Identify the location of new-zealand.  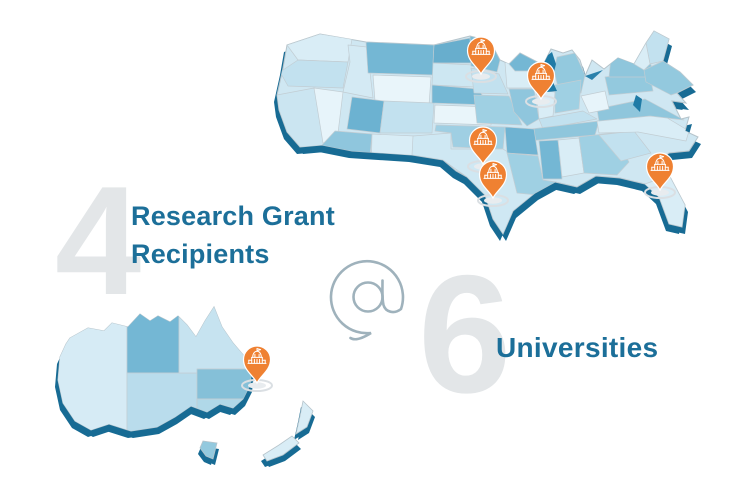
(288, 433).